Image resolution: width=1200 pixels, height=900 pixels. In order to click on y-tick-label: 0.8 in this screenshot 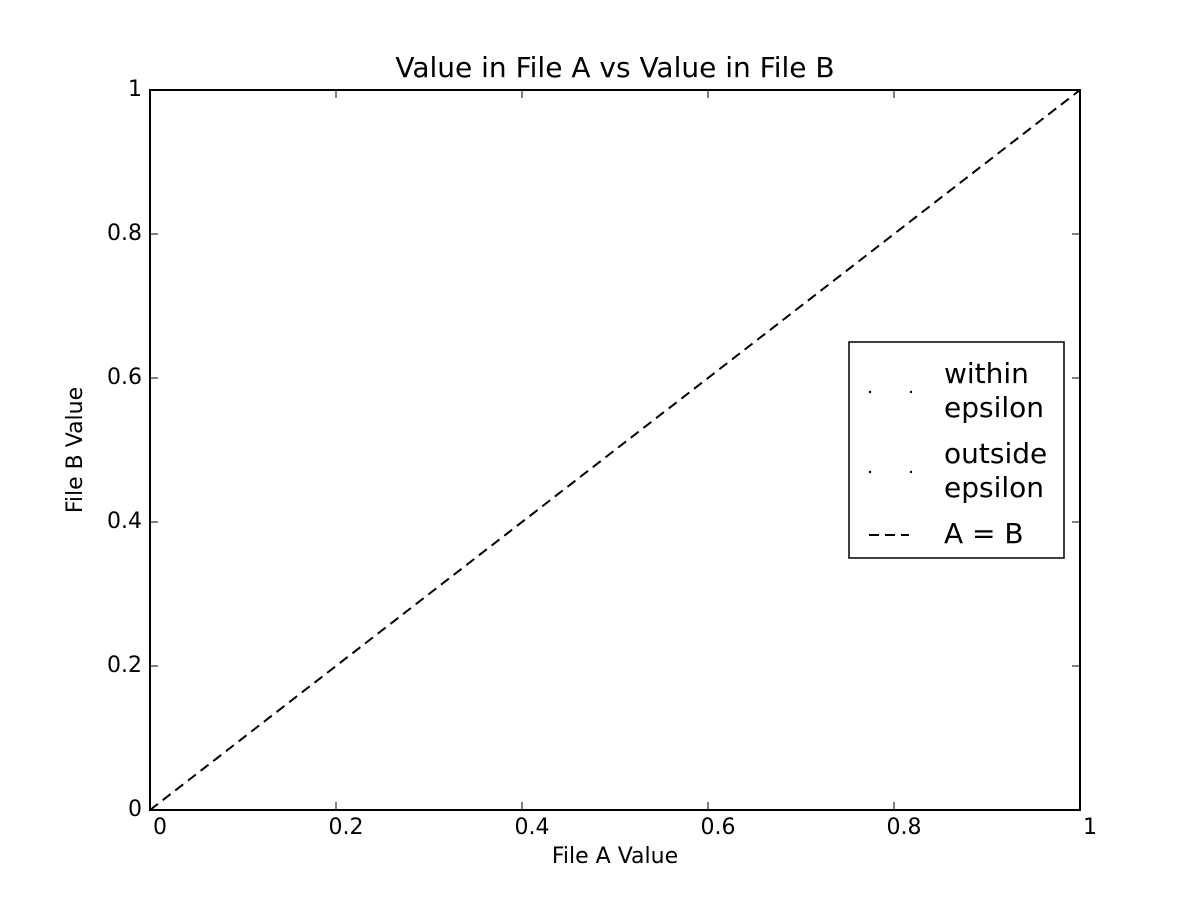, I will do `click(124, 233)`.